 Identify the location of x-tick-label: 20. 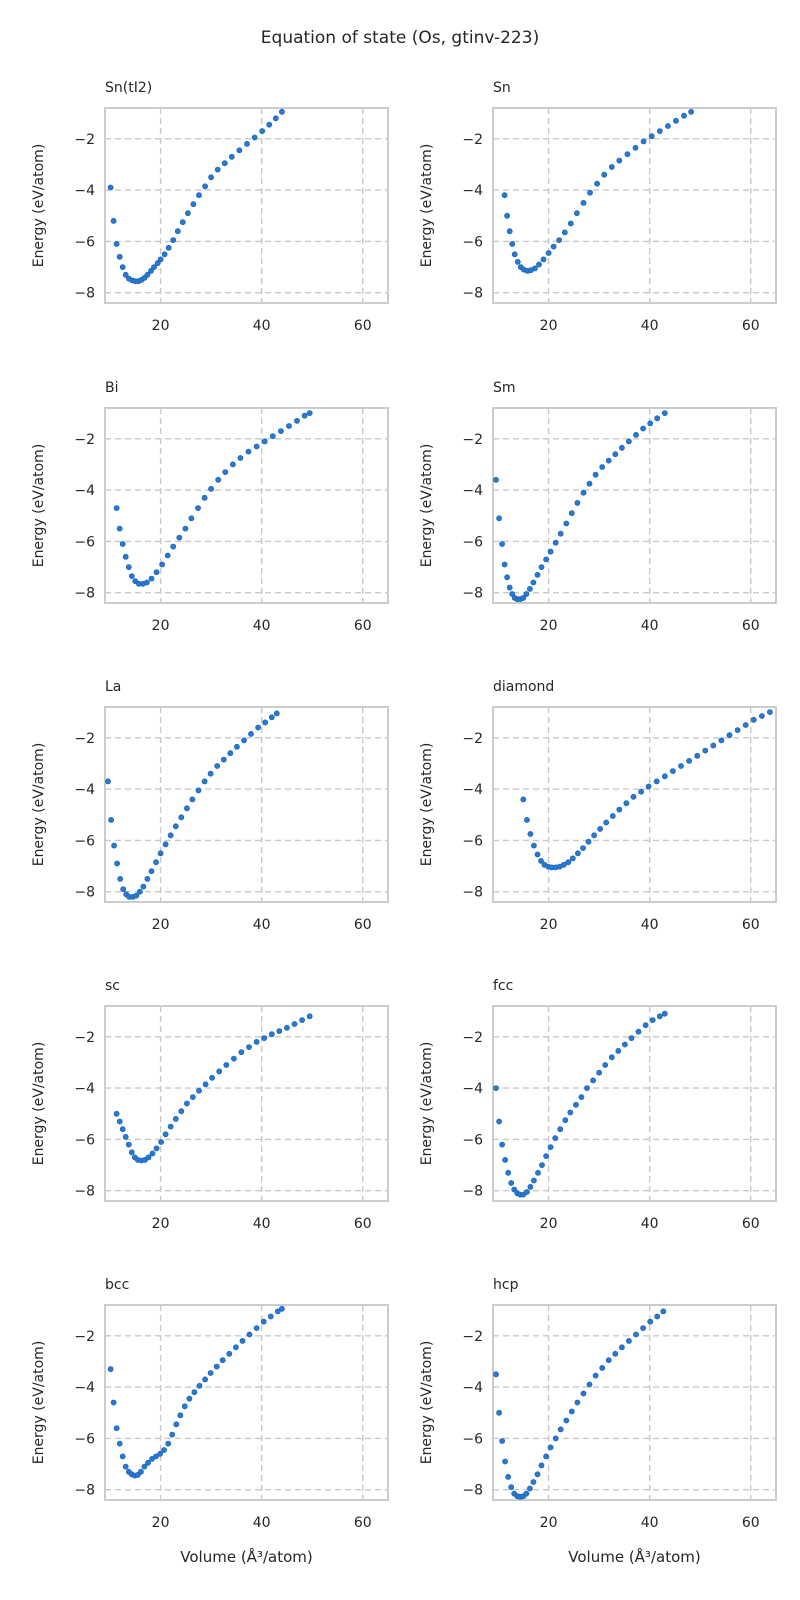
(549, 925).